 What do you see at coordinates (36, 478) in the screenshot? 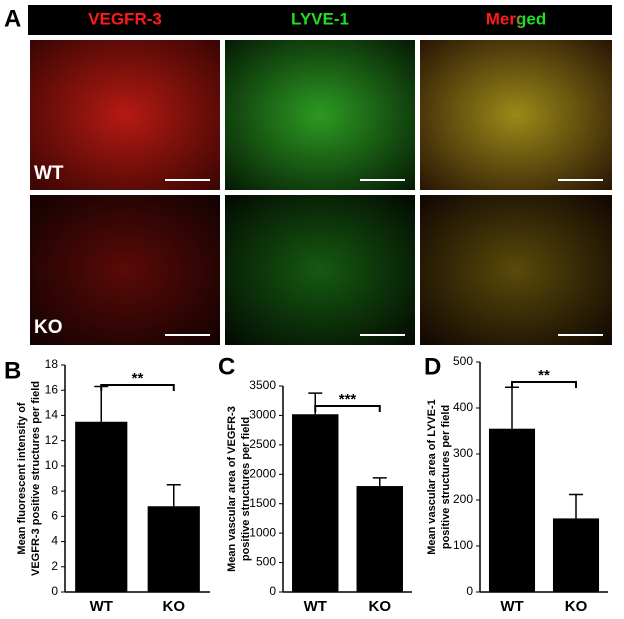
I see `y-axis-label: VEGFR-3 positive structures per field` at bounding box center [36, 478].